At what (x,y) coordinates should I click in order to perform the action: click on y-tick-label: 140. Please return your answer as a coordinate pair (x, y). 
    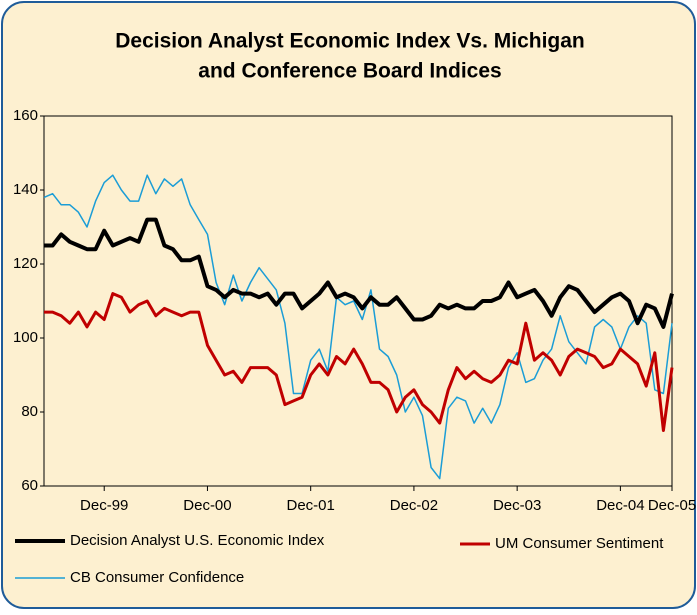
    Looking at the image, I should click on (25, 189).